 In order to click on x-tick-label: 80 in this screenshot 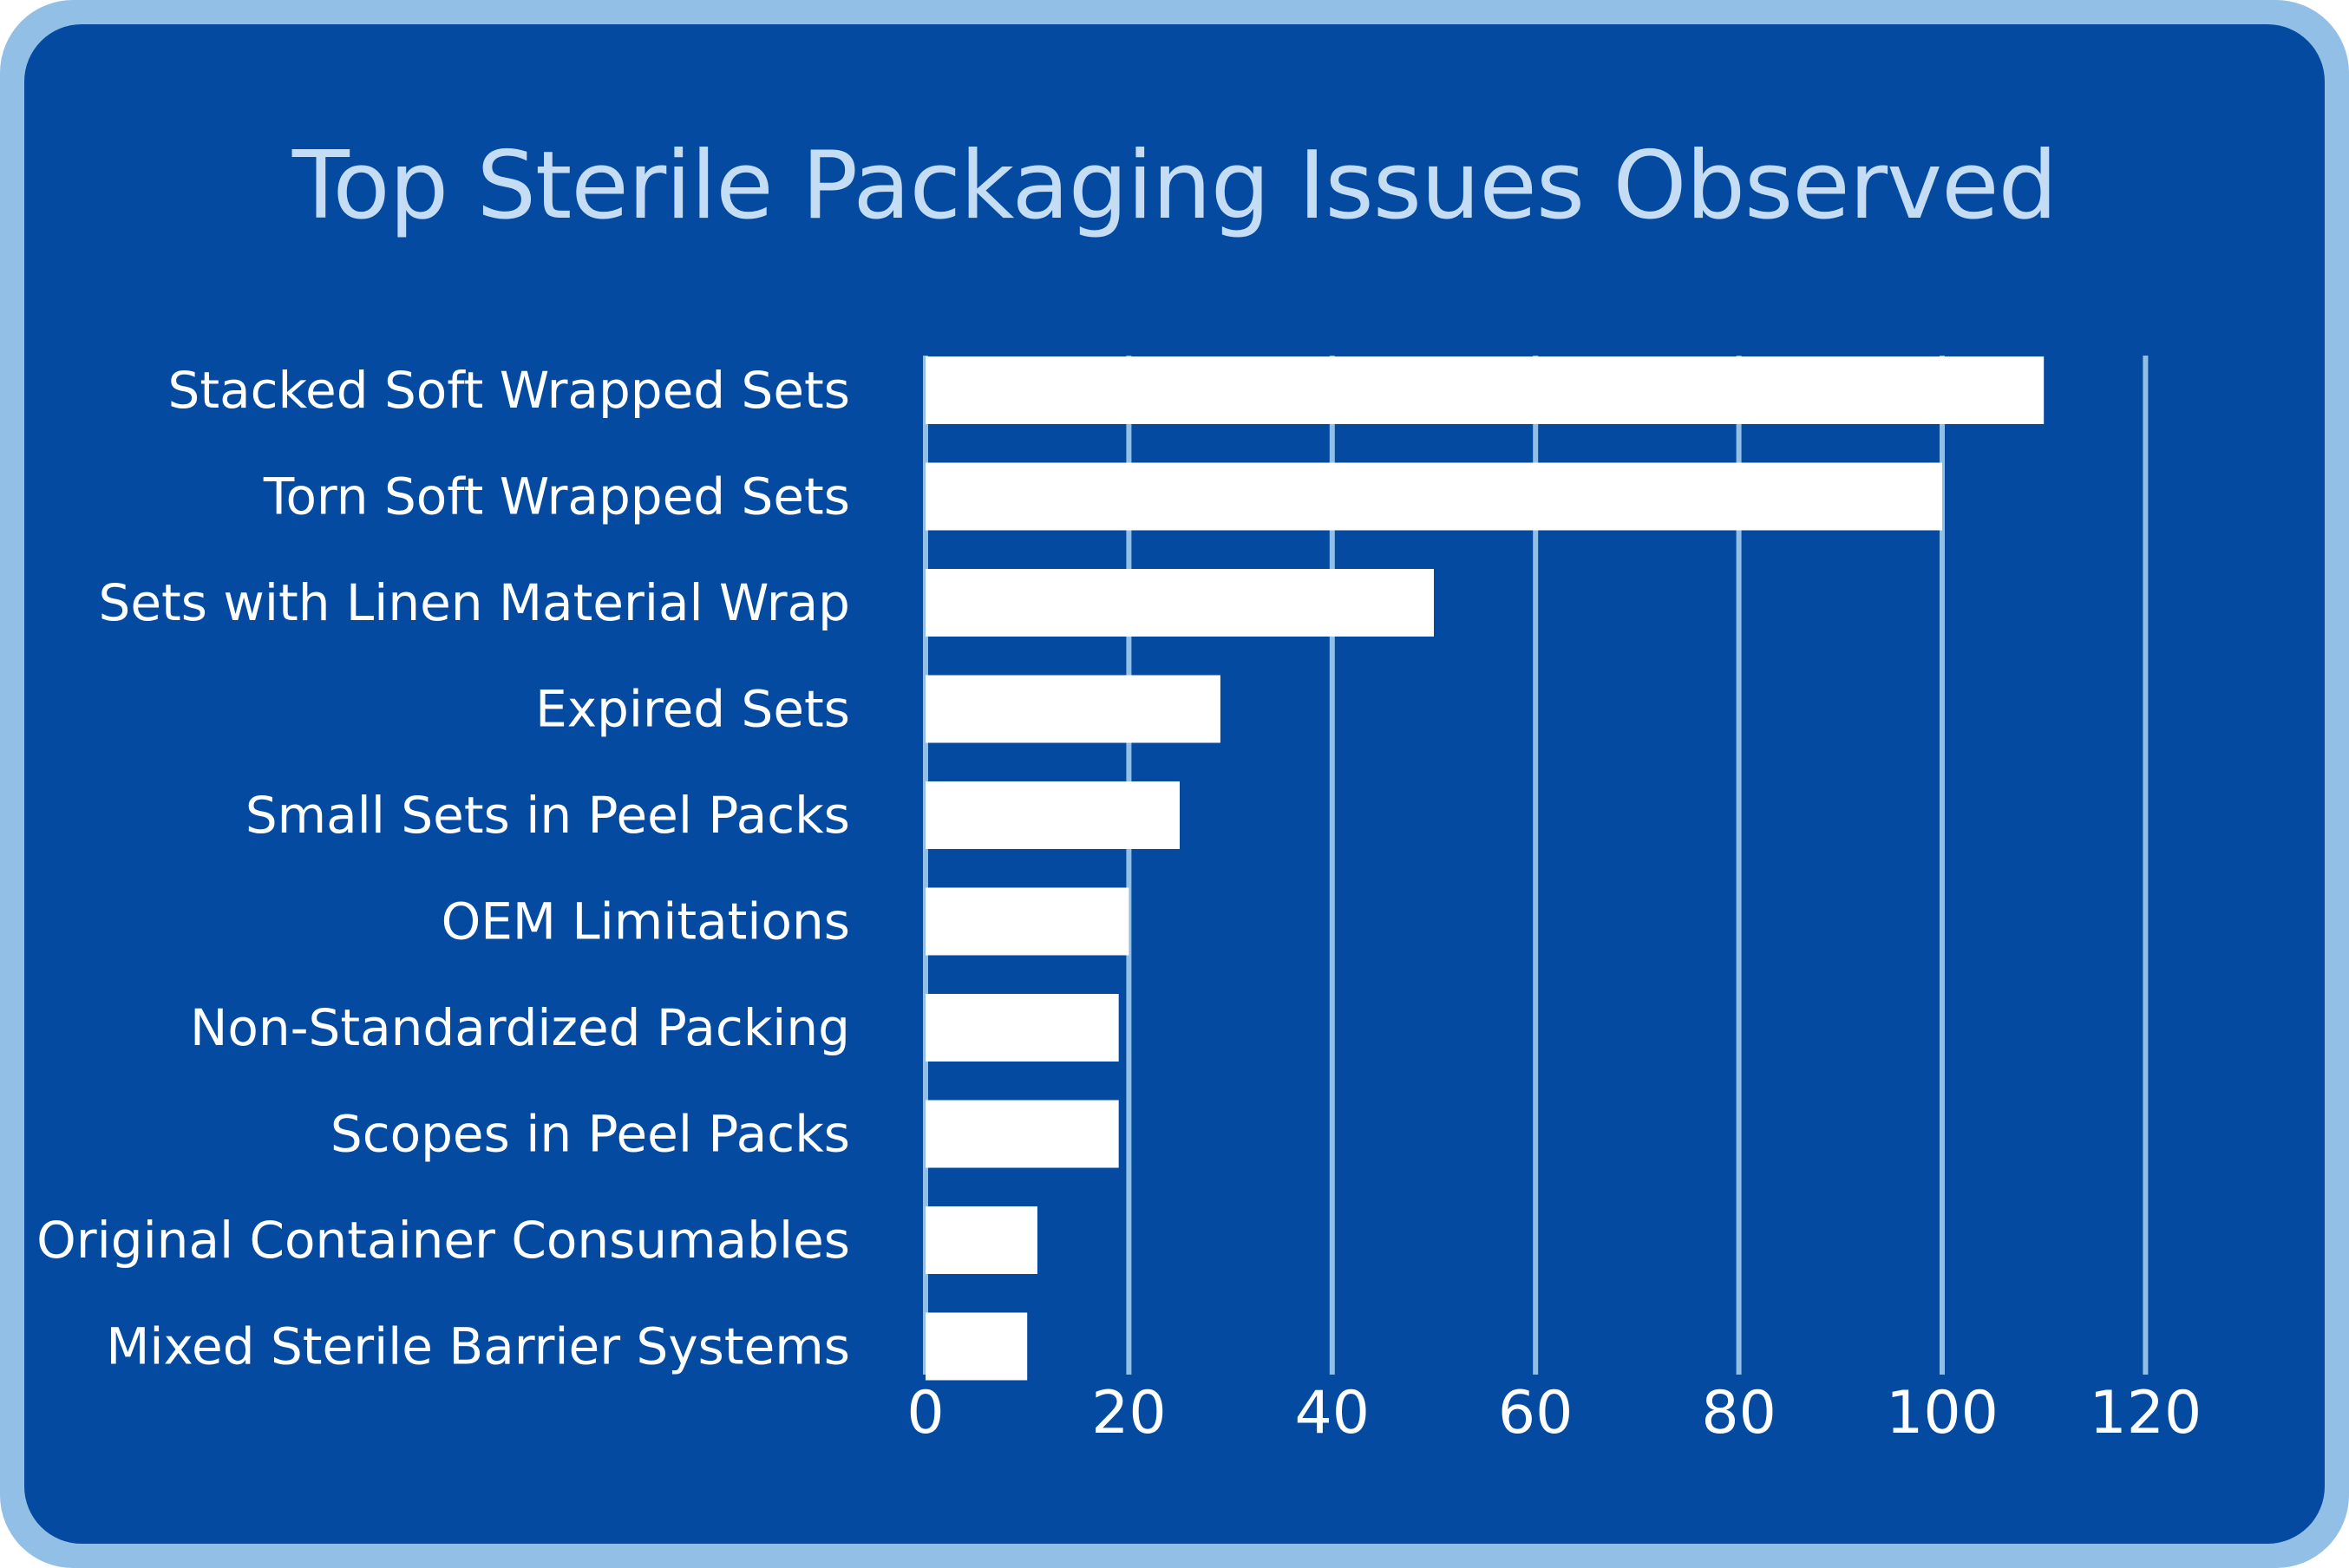, I will do `click(1738, 1413)`.